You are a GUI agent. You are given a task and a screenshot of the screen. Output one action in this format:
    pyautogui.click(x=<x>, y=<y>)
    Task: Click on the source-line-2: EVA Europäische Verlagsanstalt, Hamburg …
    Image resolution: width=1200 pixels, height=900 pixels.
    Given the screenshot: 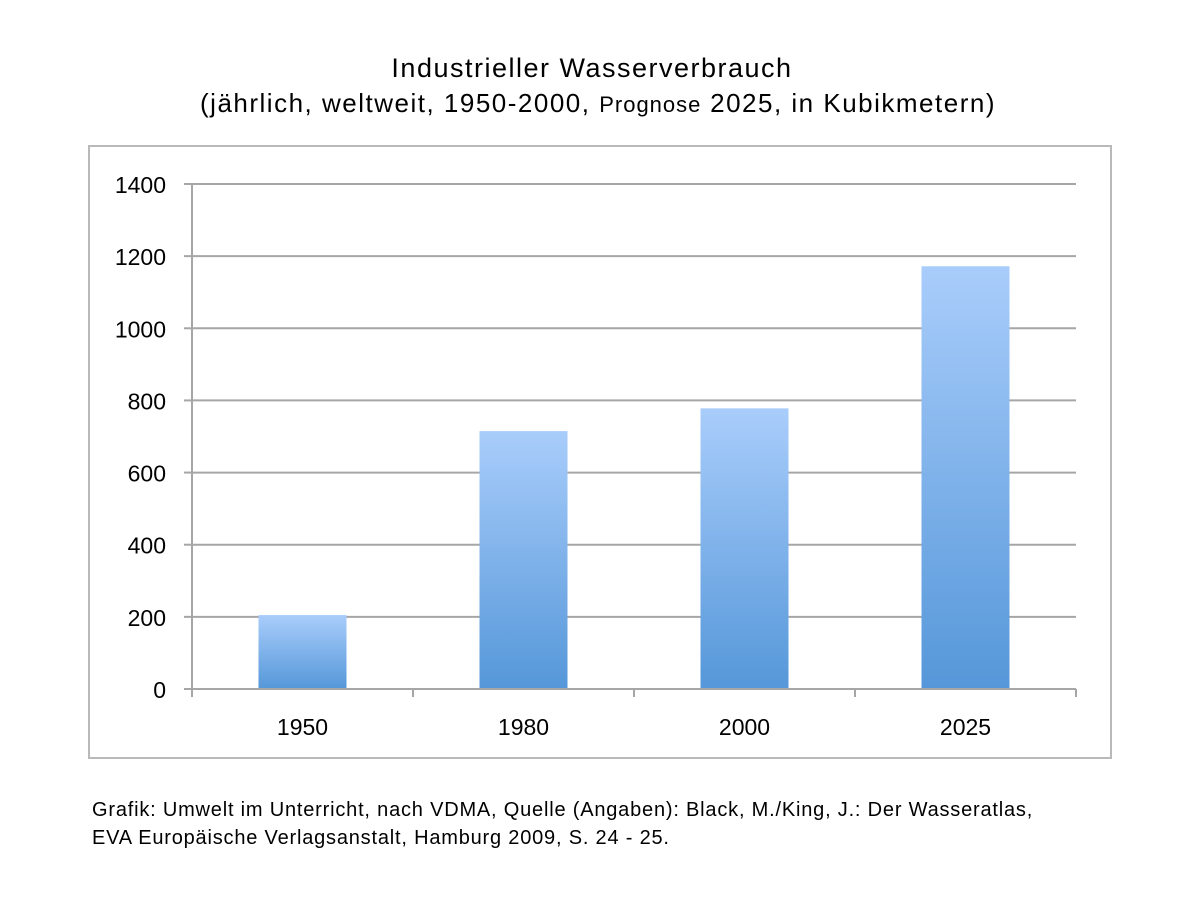 What is the action you would take?
    pyautogui.click(x=381, y=838)
    